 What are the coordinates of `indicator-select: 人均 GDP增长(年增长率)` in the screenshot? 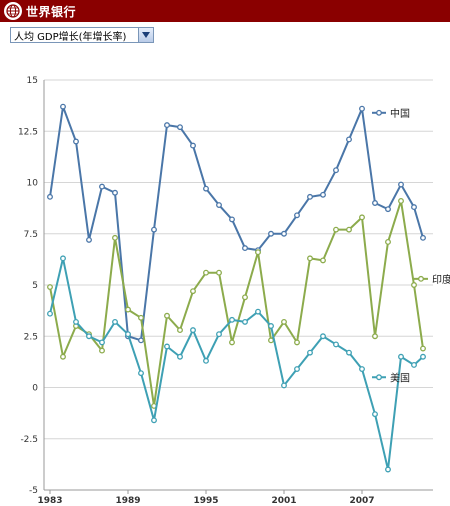 It's located at (82, 35).